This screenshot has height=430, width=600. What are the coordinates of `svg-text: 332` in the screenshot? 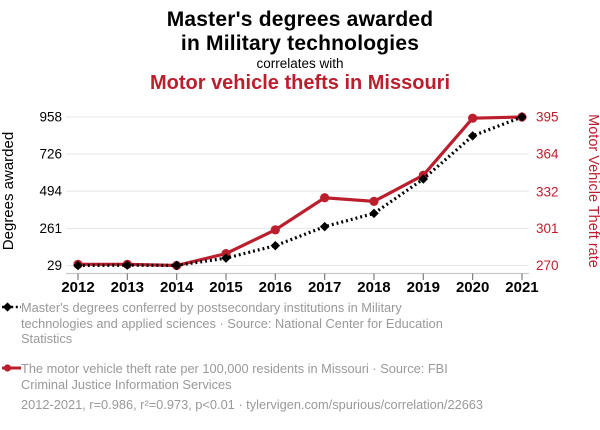 It's located at (547, 191).